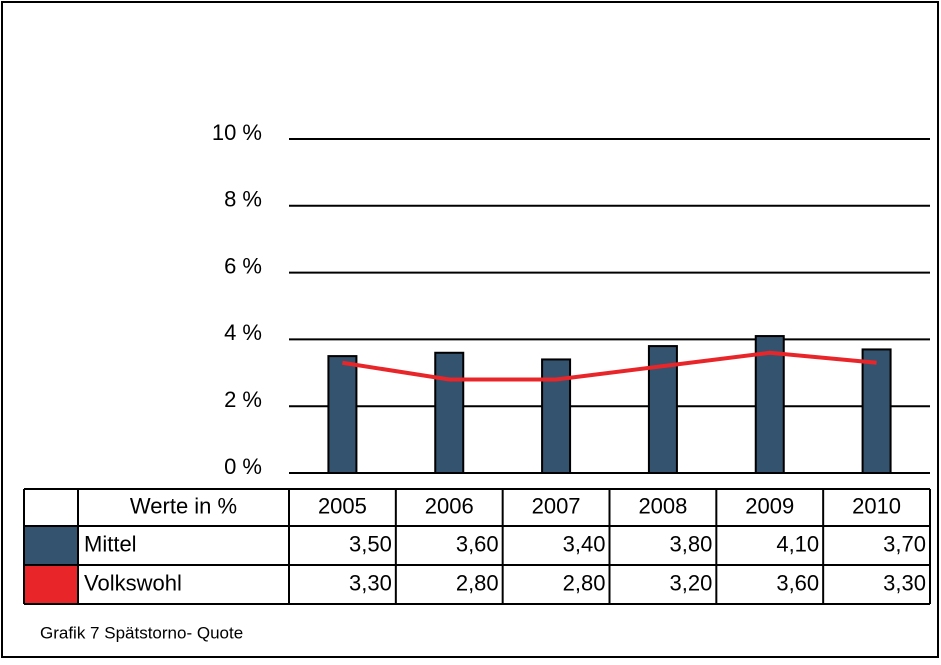  Describe the element at coordinates (243, 399) in the screenshot. I see `y-tick-label: 2 %` at that location.